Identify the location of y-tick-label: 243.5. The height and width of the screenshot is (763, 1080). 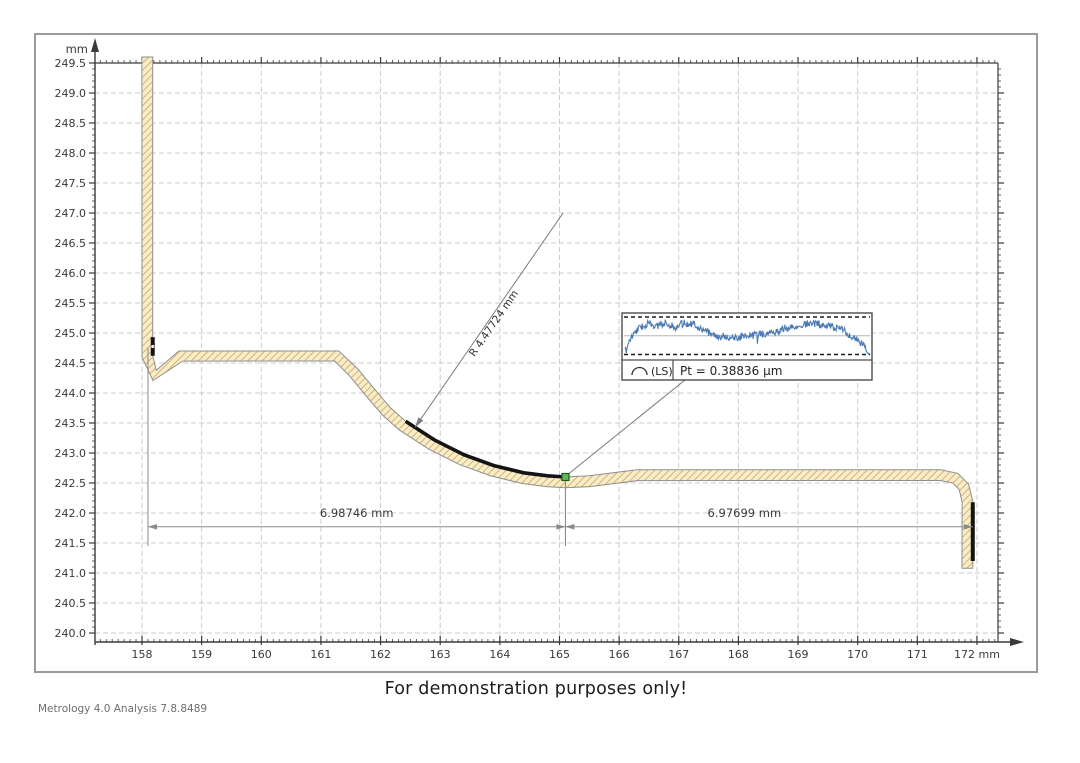
(71, 423).